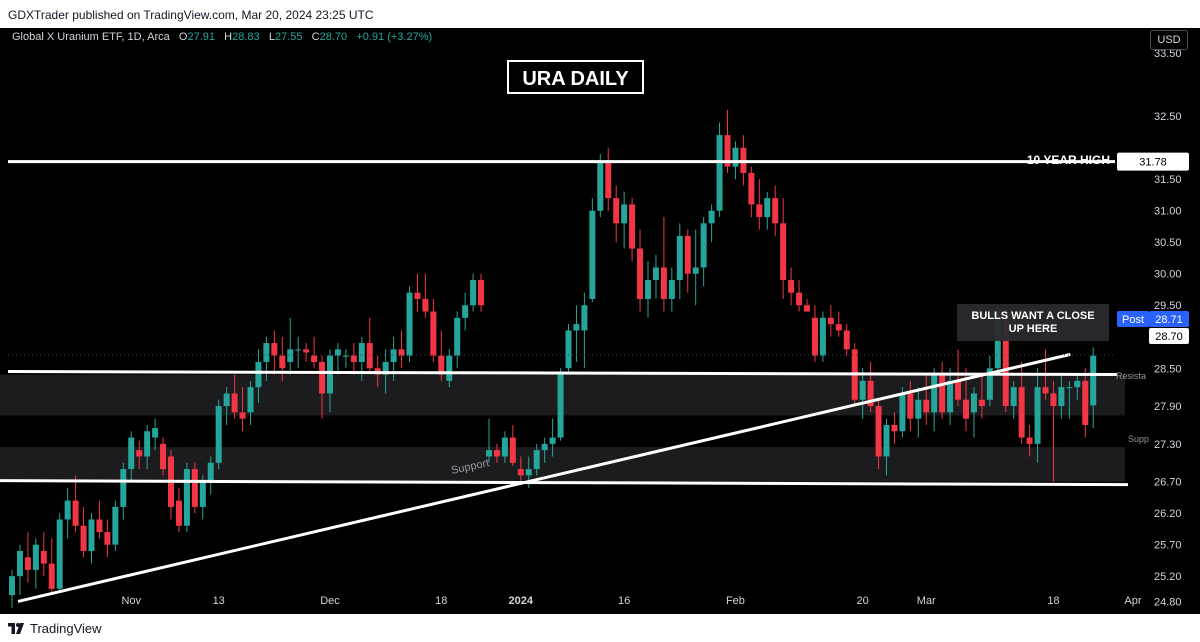  I want to click on x-tick-label: 16, so click(624, 601).